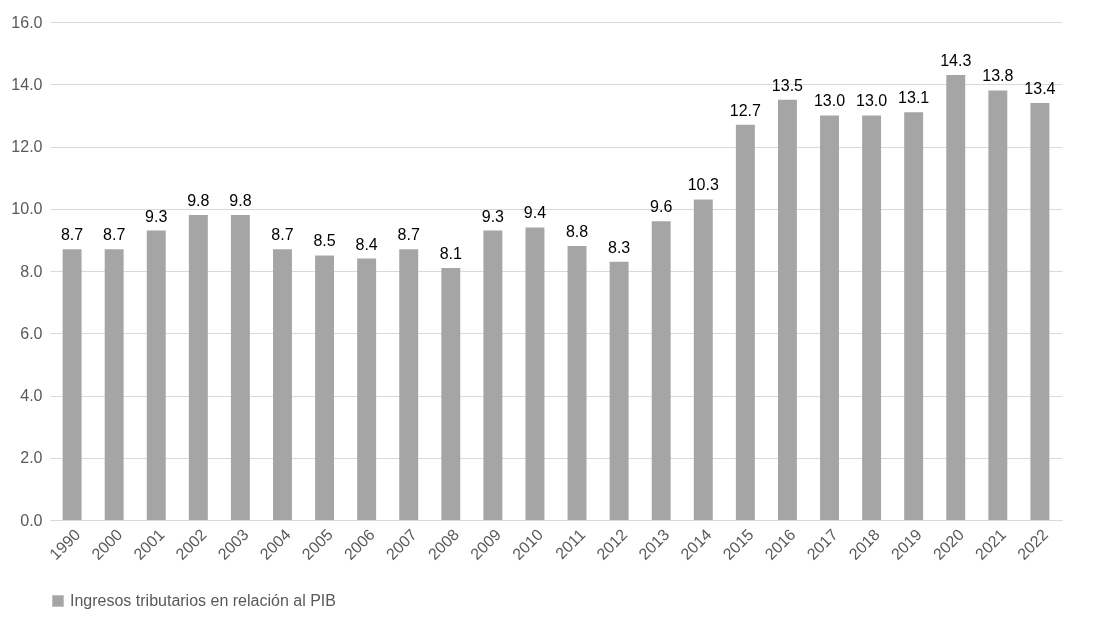  I want to click on legend-label: Ingresos tributarios en relación al PIB, so click(203, 600).